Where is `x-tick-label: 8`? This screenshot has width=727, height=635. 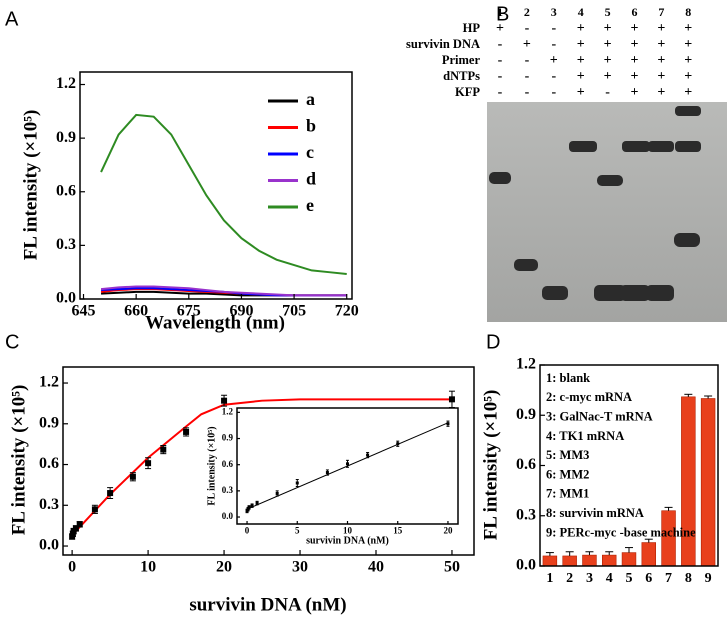 x-tick-label: 8 is located at coordinates (688, 578).